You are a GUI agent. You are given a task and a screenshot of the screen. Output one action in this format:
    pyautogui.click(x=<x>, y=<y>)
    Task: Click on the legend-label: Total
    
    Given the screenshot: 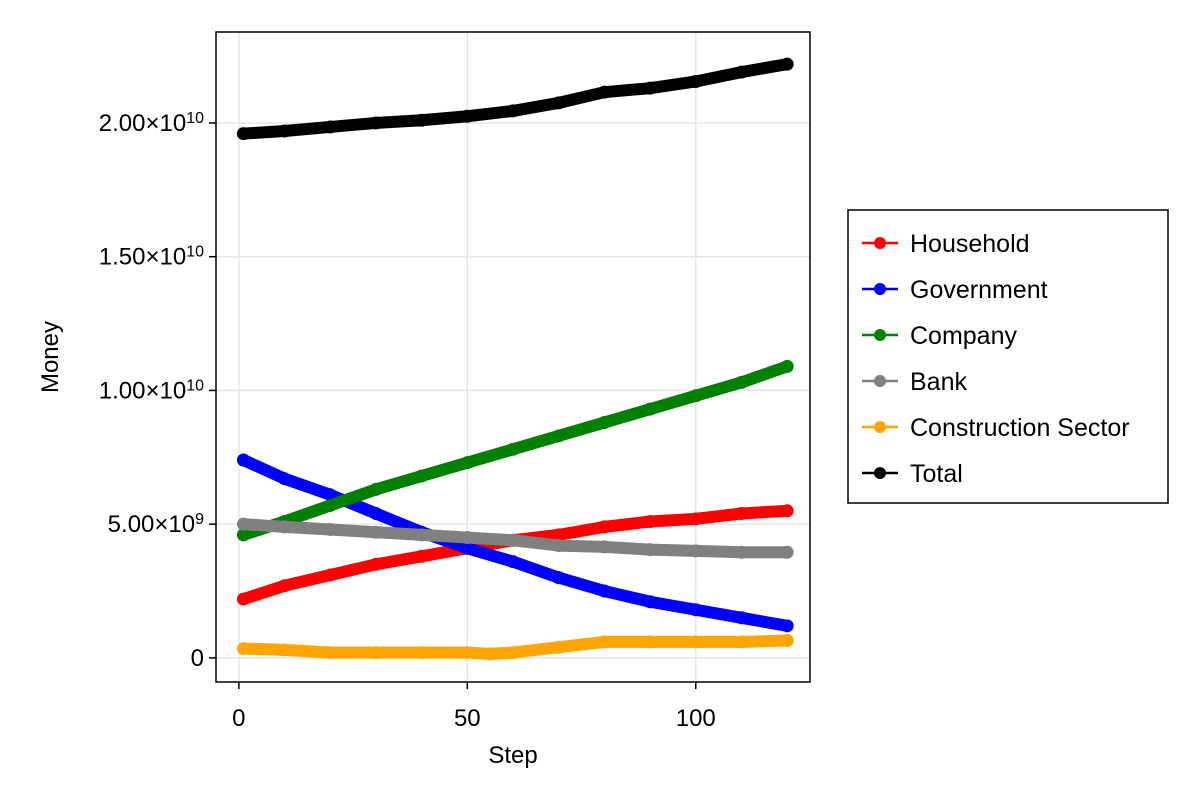 What is the action you would take?
    pyautogui.click(x=936, y=474)
    